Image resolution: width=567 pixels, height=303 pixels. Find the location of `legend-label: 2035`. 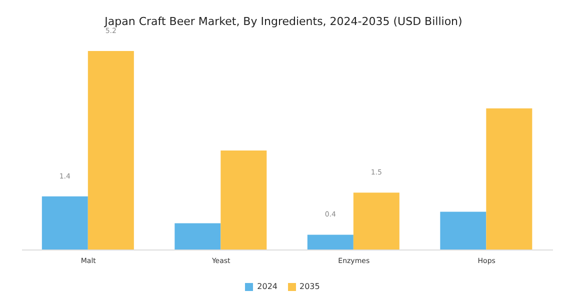

legend-label: 2035 is located at coordinates (310, 286).